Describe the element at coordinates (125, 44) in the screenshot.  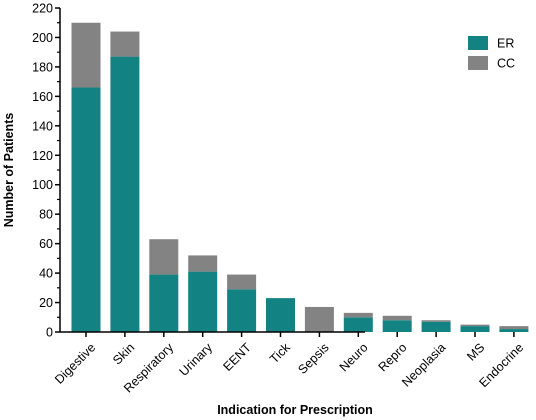
I see `bar-cc-skin` at that location.